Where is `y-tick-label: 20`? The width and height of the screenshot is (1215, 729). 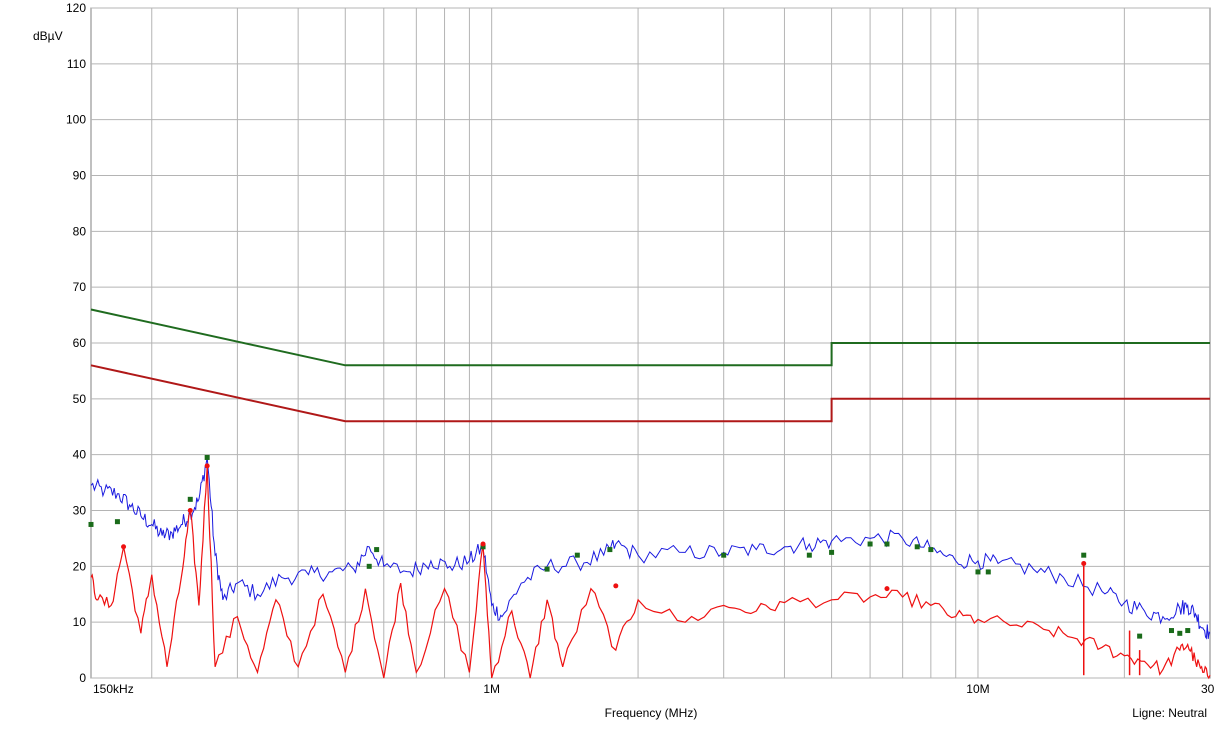
y-tick-label: 20 is located at coordinates (80, 566).